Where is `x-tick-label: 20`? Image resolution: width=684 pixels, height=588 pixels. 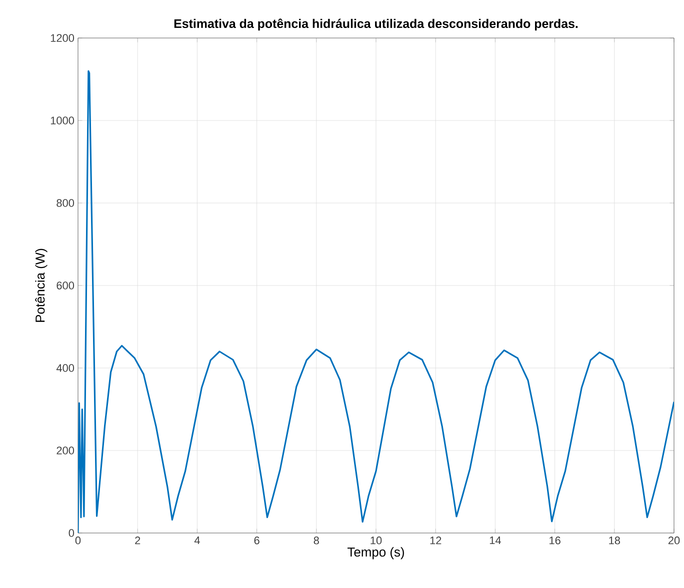 x-tick-label: 20 is located at coordinates (674, 540).